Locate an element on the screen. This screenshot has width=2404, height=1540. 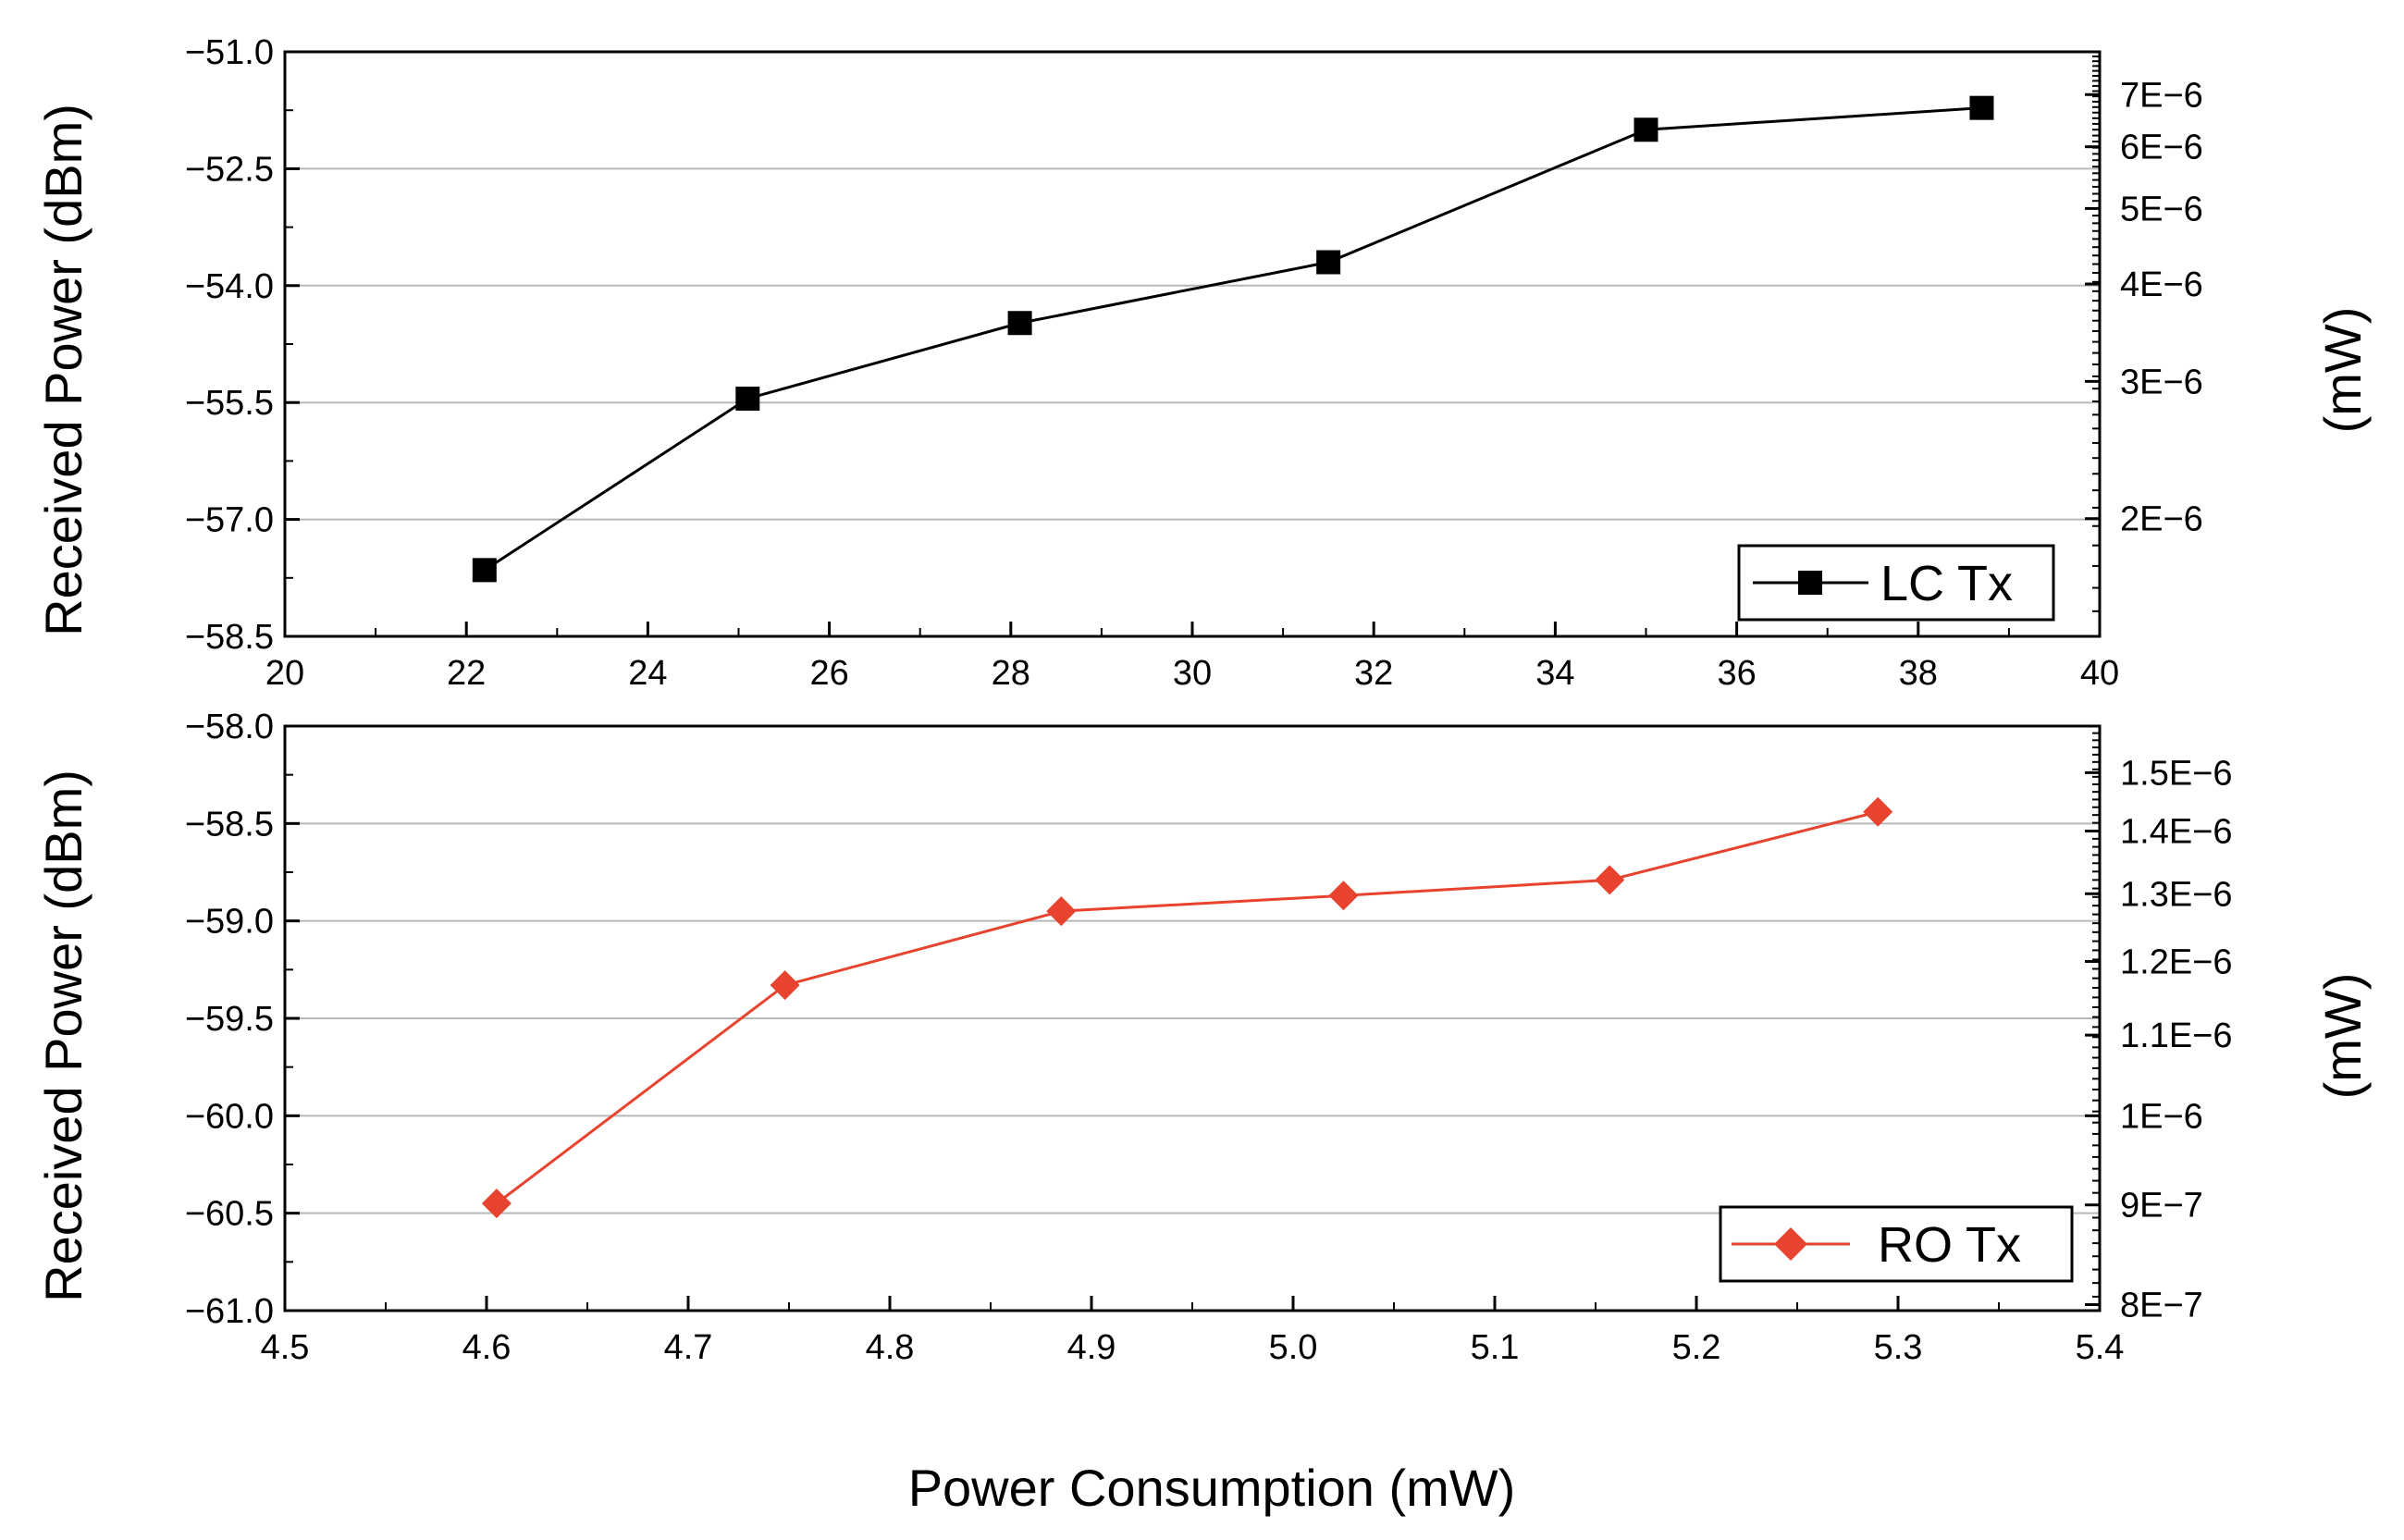
ro-legend-label: RO Tx is located at coordinates (1949, 1245).